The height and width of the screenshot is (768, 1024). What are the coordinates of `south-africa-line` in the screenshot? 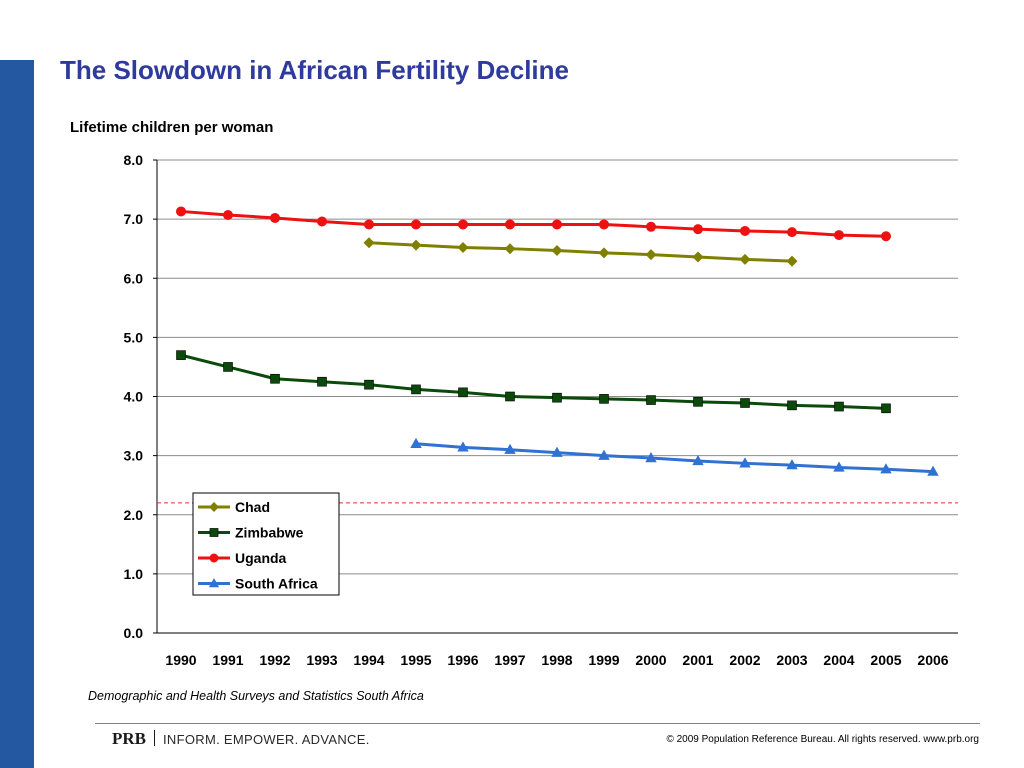 It's located at (674, 458).